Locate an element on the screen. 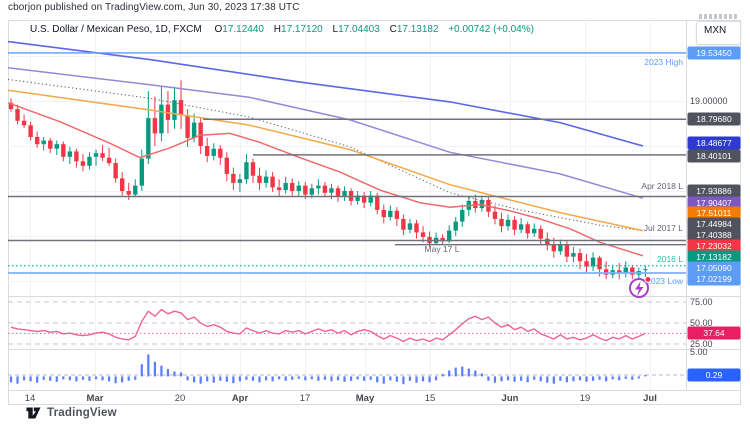  price-badge-18.48677: 18.48677 is located at coordinates (714, 143).